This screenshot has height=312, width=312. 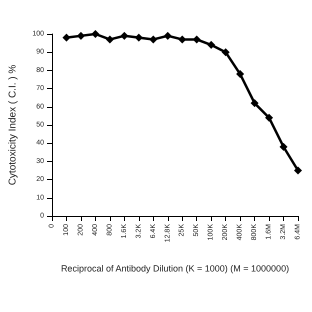 What do you see at coordinates (13, 125) in the screenshot?
I see `y-axis-title: Cytotoxicity Index ( C.I. ) %` at bounding box center [13, 125].